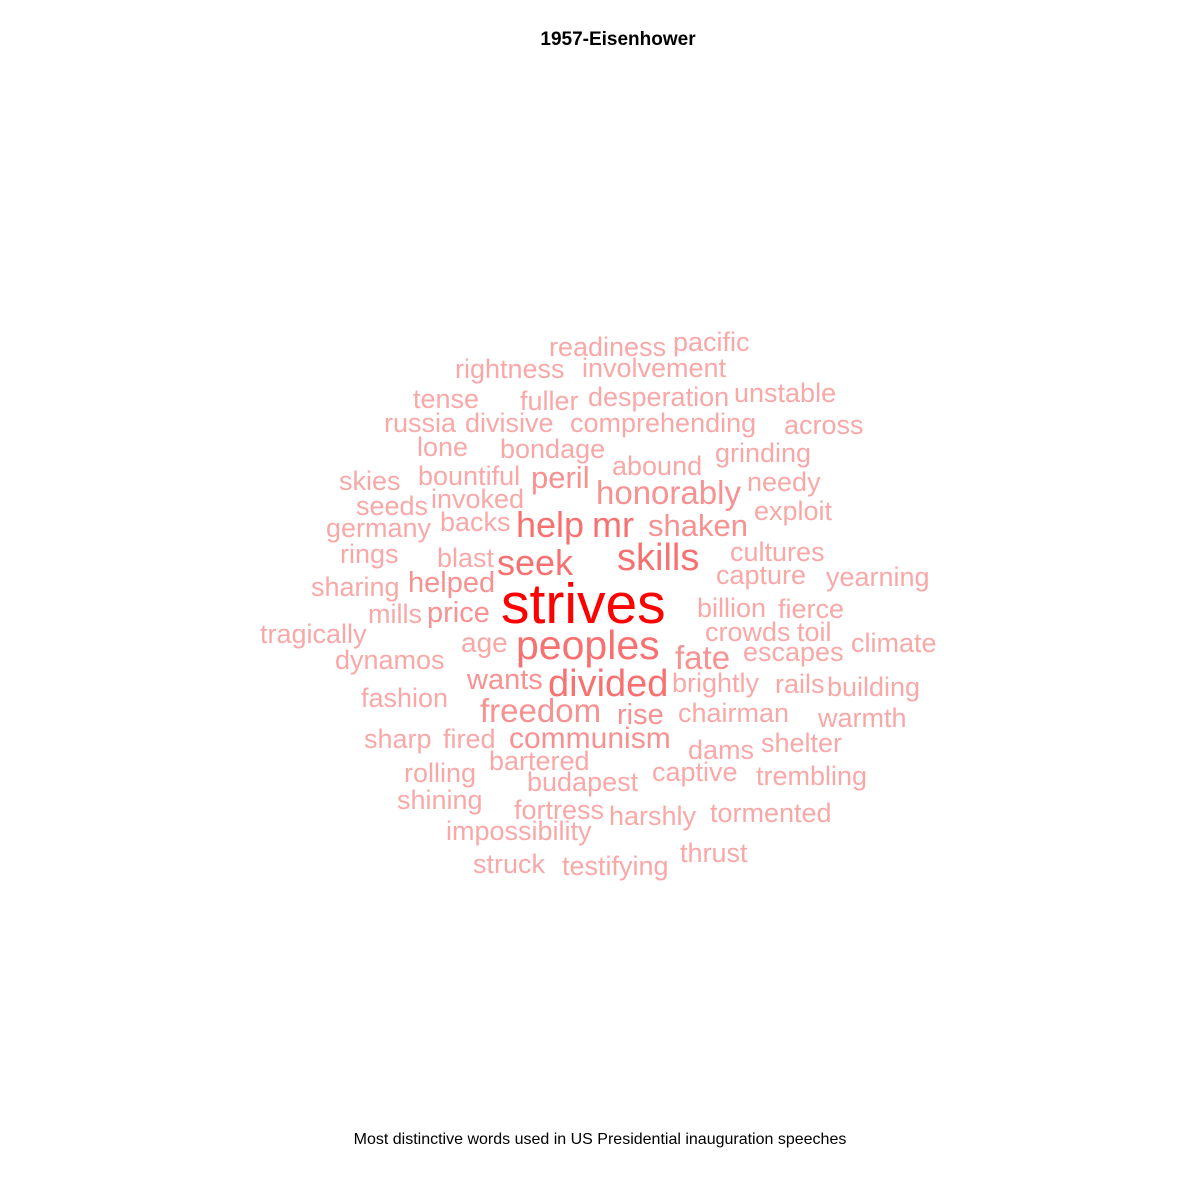  I want to click on word-yearning: yearning, so click(878, 577).